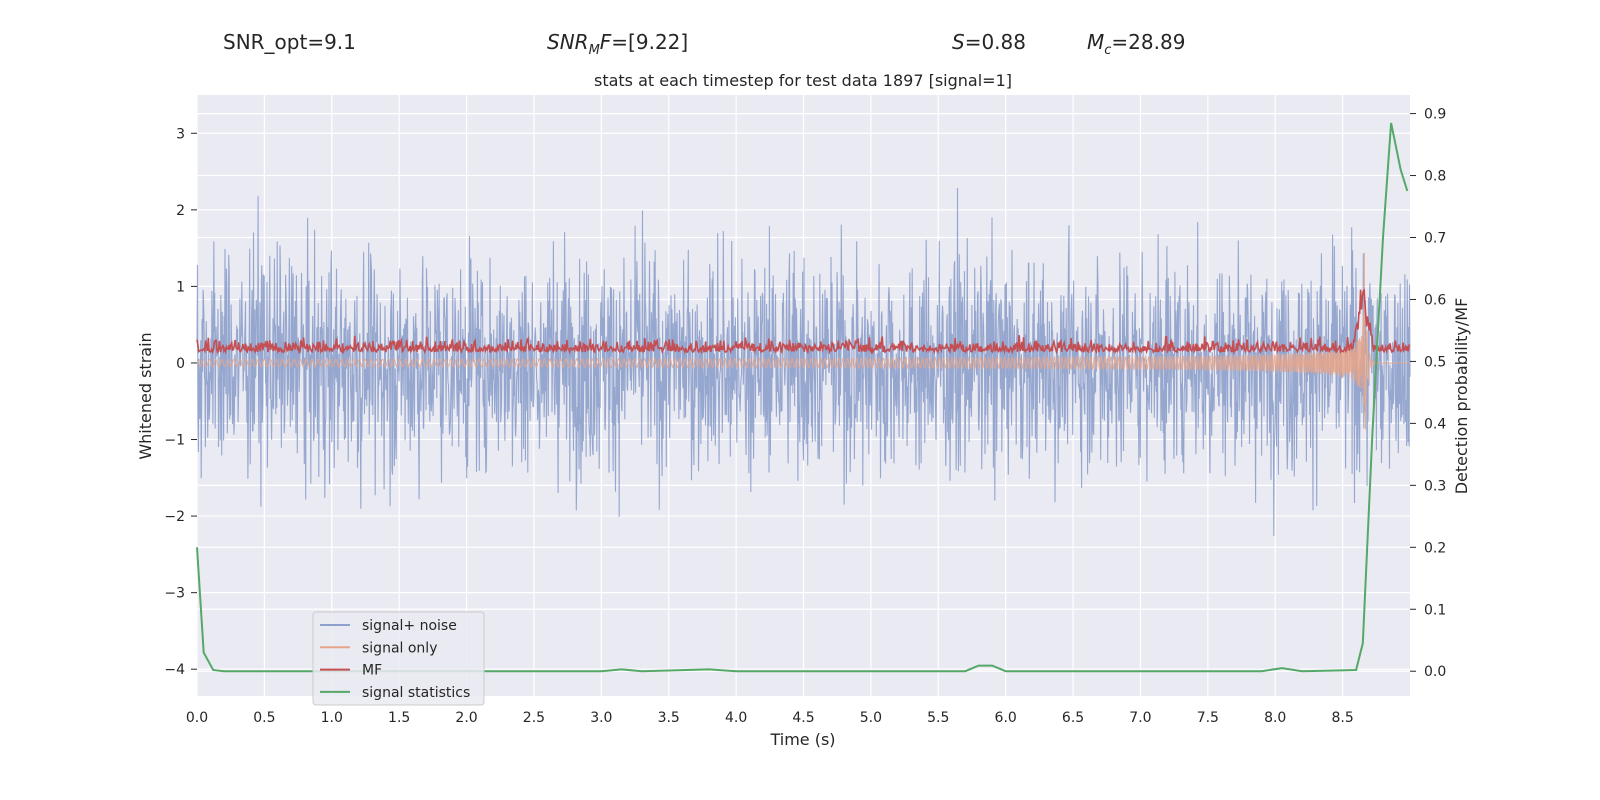 The width and height of the screenshot is (1600, 800). What do you see at coordinates (399, 718) in the screenshot?
I see `x-tick-label: 1.5` at bounding box center [399, 718].